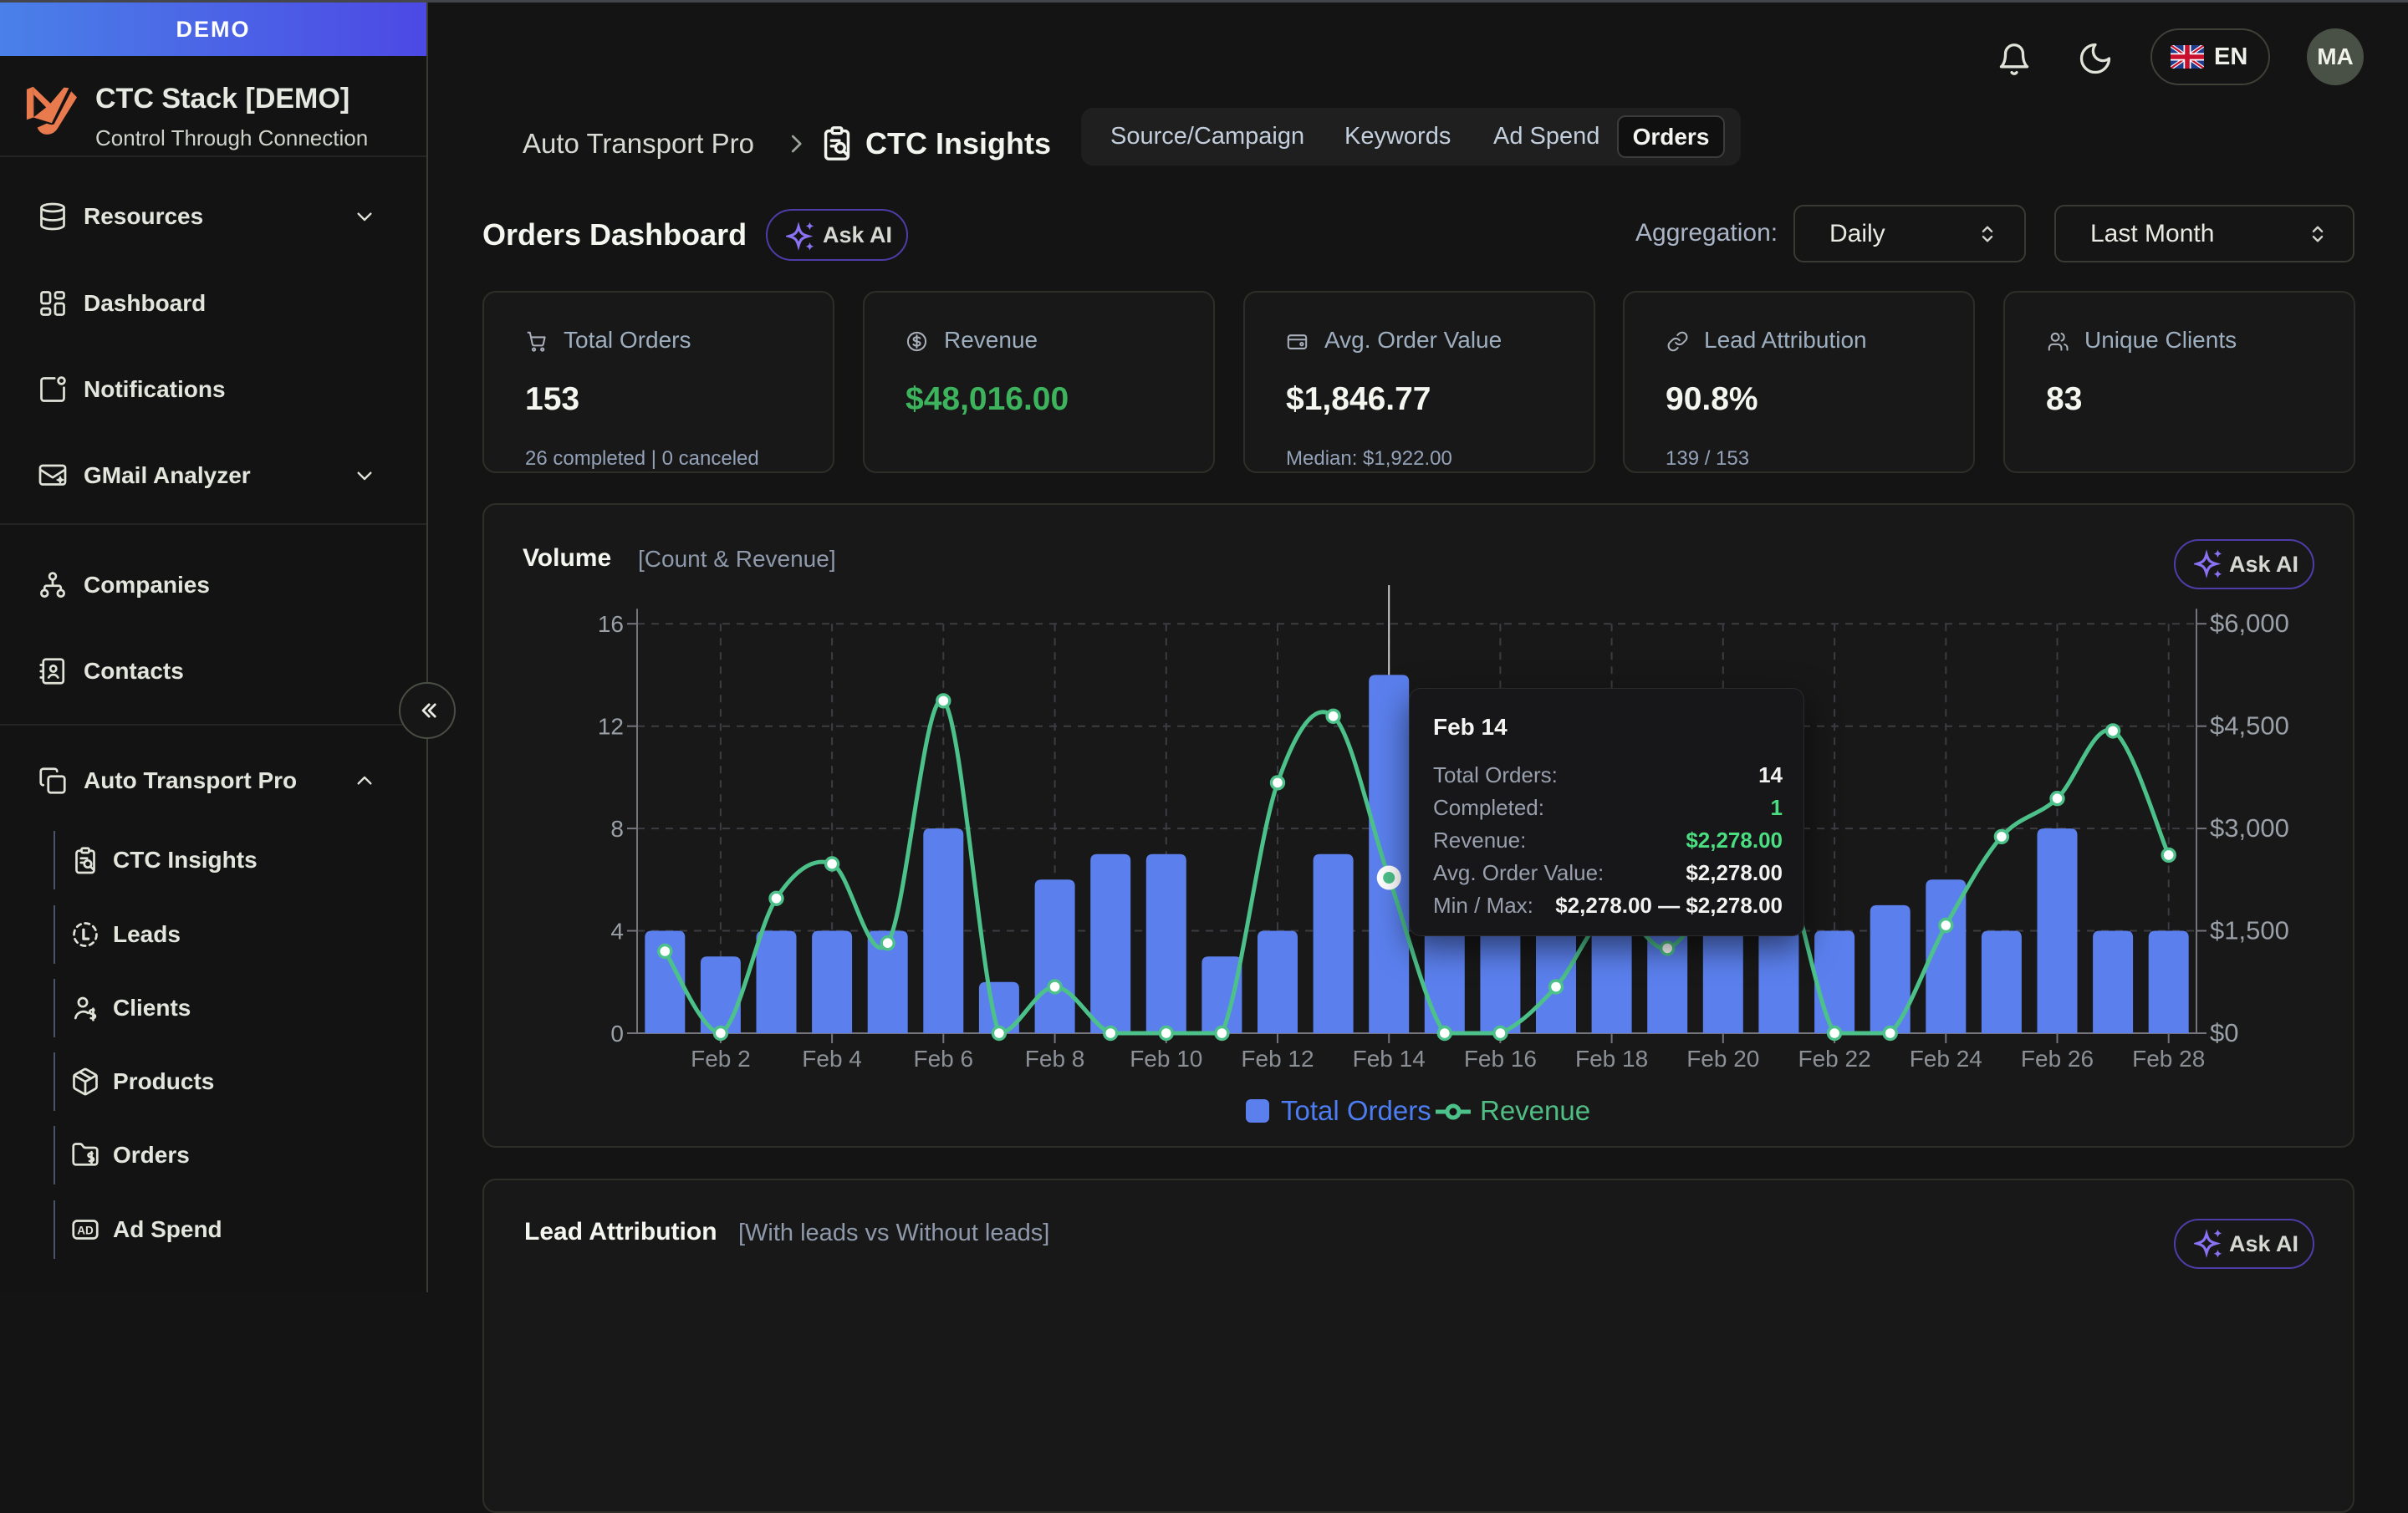 The image size is (2408, 1513). I want to click on svg-text: Feb 2, so click(721, 1059).